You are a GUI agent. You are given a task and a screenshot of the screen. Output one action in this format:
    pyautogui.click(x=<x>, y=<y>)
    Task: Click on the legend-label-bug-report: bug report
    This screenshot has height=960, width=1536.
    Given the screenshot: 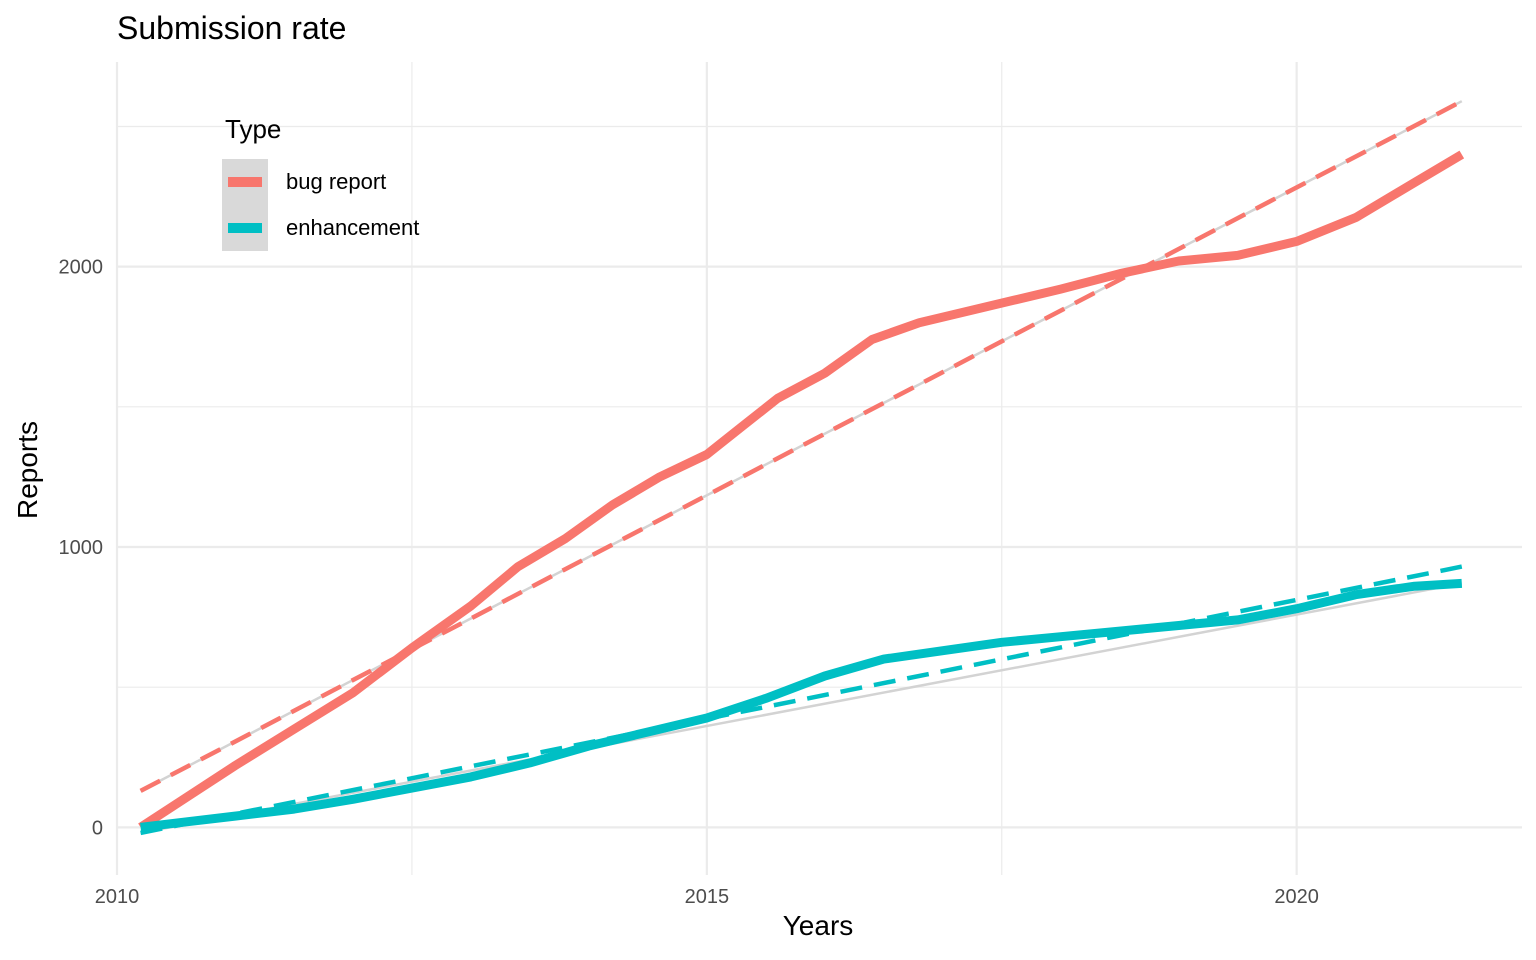 What is the action you would take?
    pyautogui.click(x=336, y=181)
    